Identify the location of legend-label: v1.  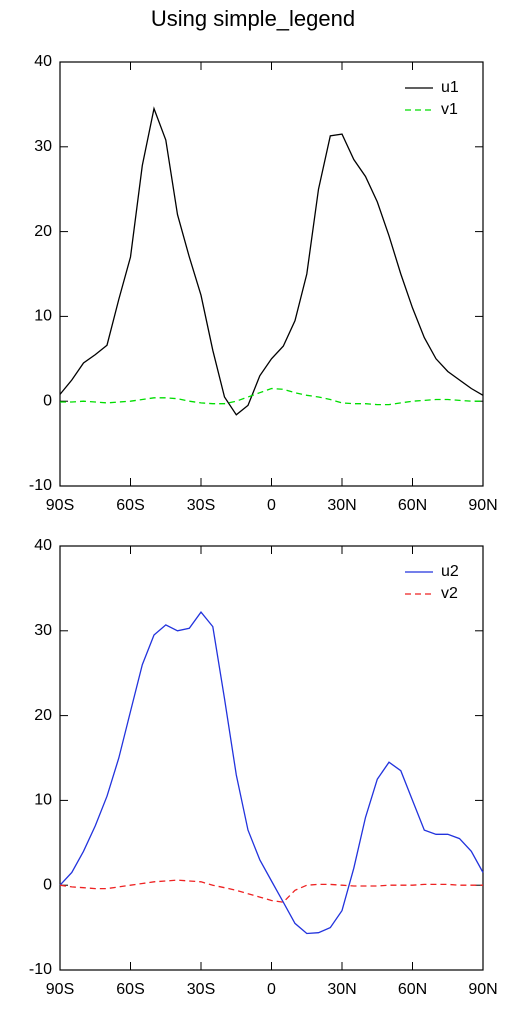
(449, 109).